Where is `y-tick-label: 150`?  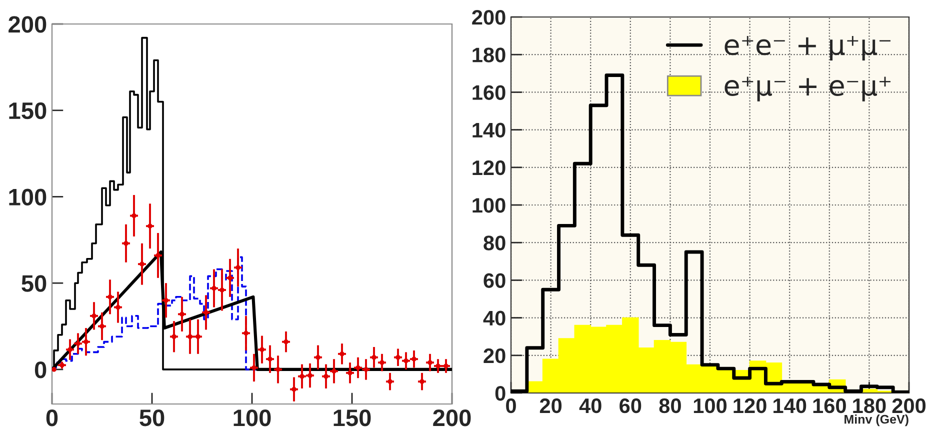 y-tick-label: 150 is located at coordinates (27, 111).